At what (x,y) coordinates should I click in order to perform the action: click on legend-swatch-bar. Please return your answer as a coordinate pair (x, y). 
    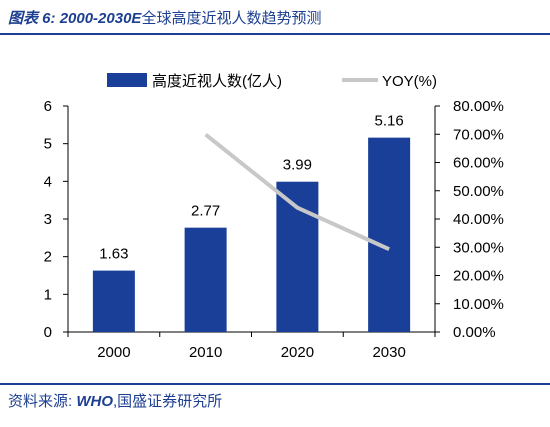
    Looking at the image, I should click on (127, 80).